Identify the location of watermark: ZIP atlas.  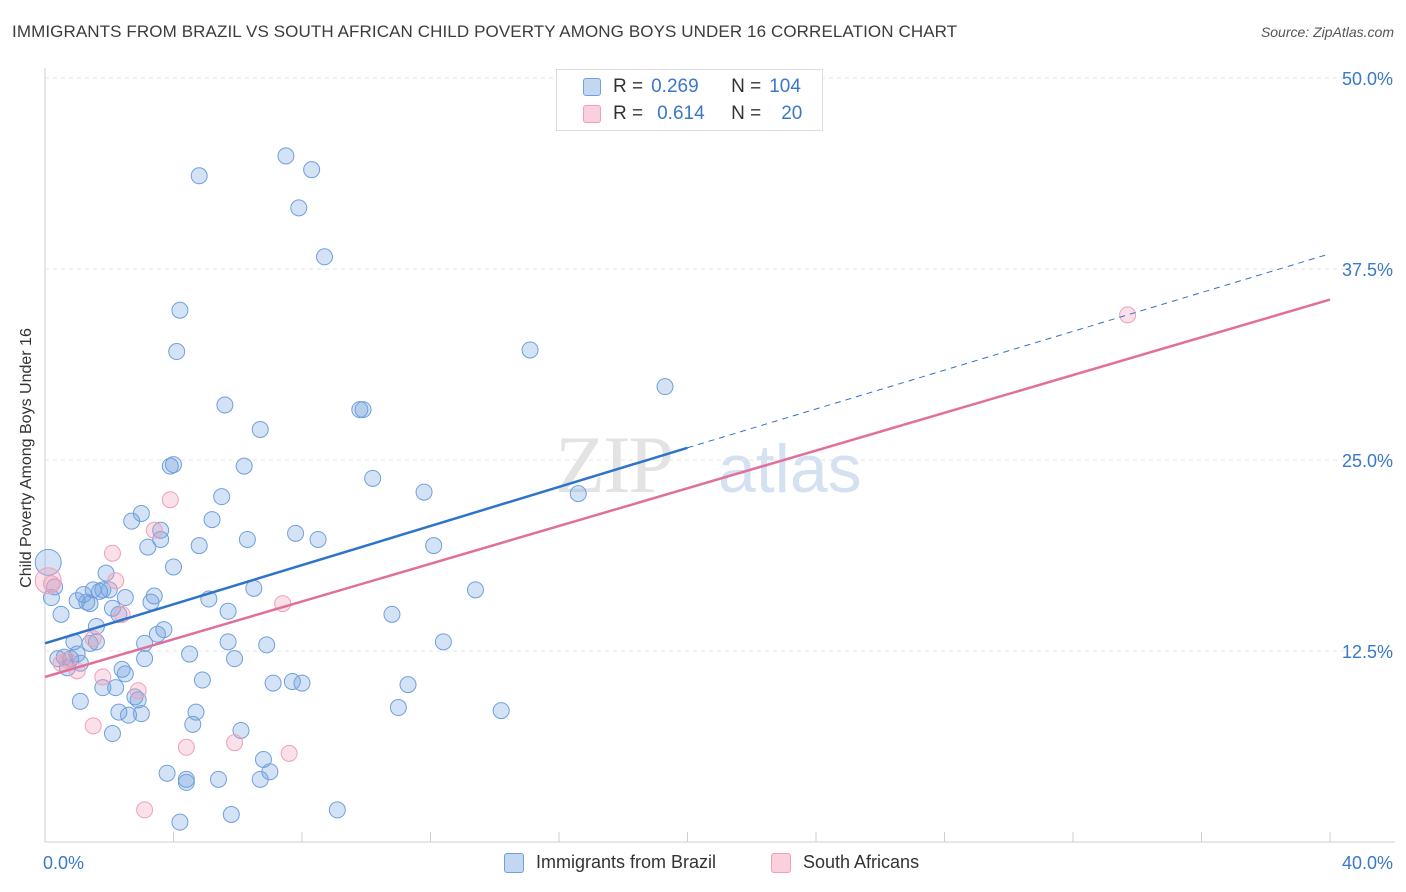
(708, 464).